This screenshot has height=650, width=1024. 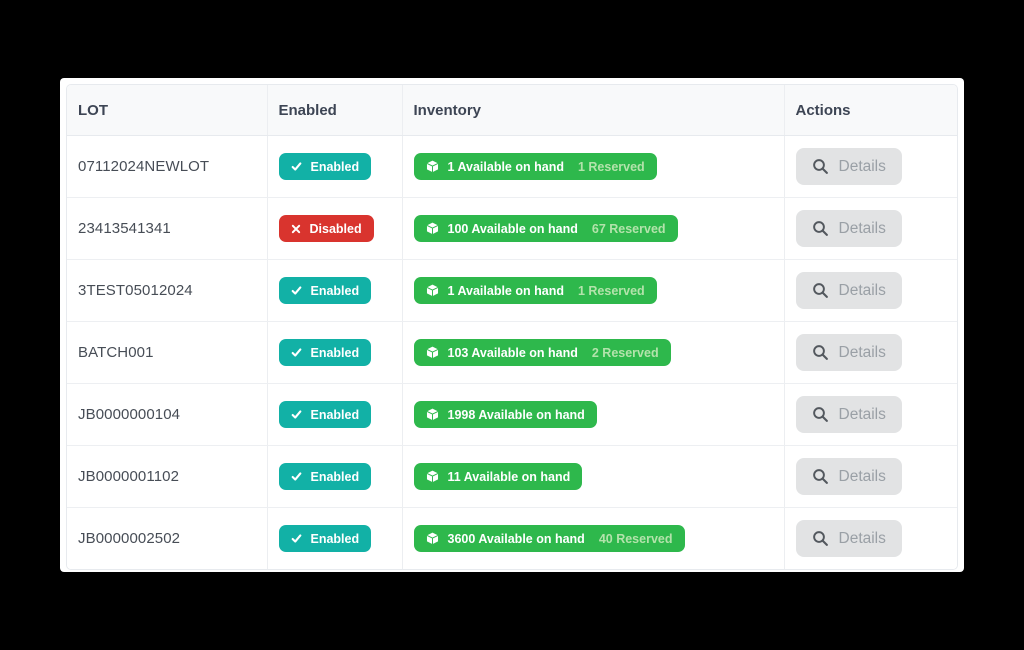 I want to click on column-header-actions: Actions, so click(x=870, y=110).